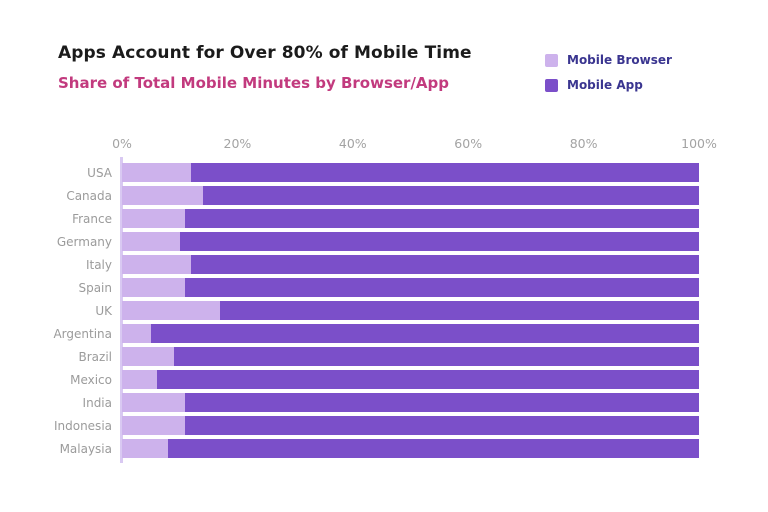  What do you see at coordinates (384, 144) in the screenshot?
I see `x-axis: 0% 20% 40% 60% 80% 100%` at bounding box center [384, 144].